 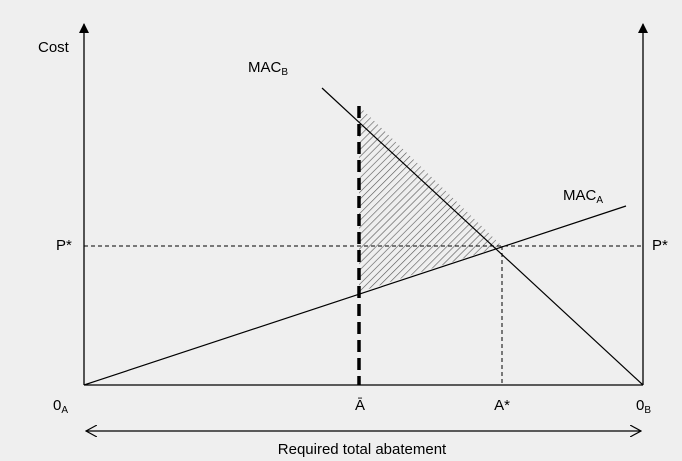 What do you see at coordinates (360, 405) in the screenshot?
I see `x-mark-label: Ā` at bounding box center [360, 405].